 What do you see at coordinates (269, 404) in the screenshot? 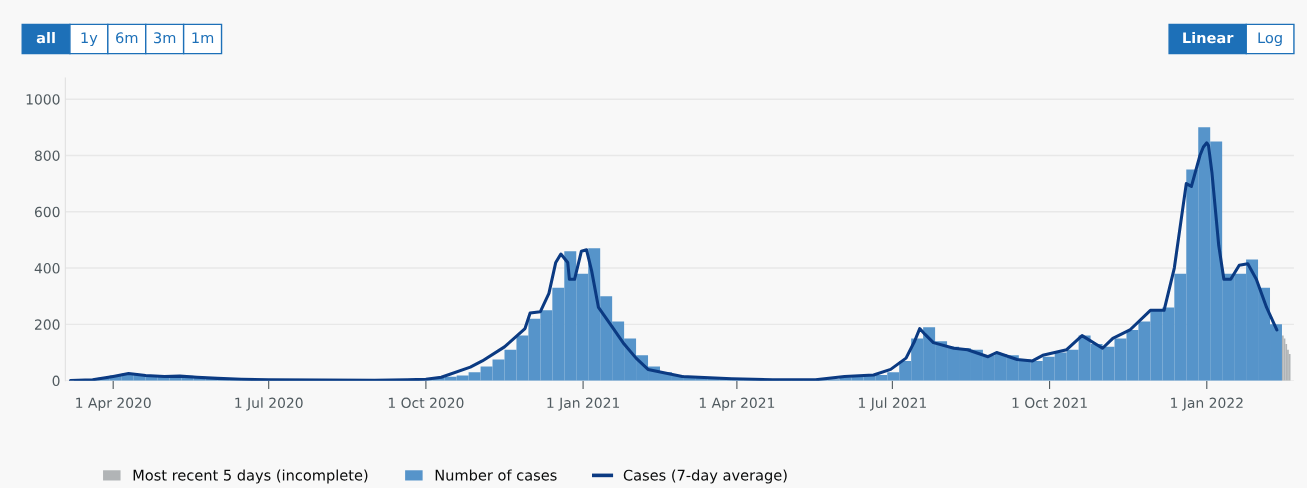
I see `x-tick-label: 1 Jul 2020` at bounding box center [269, 404].